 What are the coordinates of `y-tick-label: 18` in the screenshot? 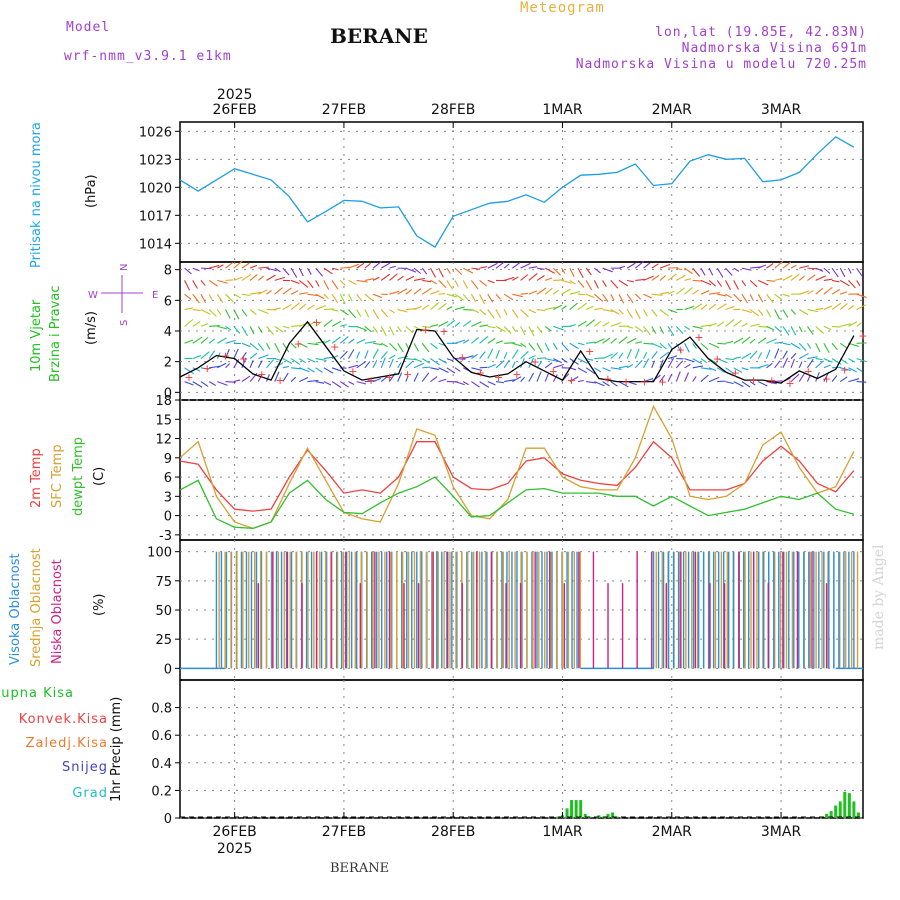 It's located at (163, 401).